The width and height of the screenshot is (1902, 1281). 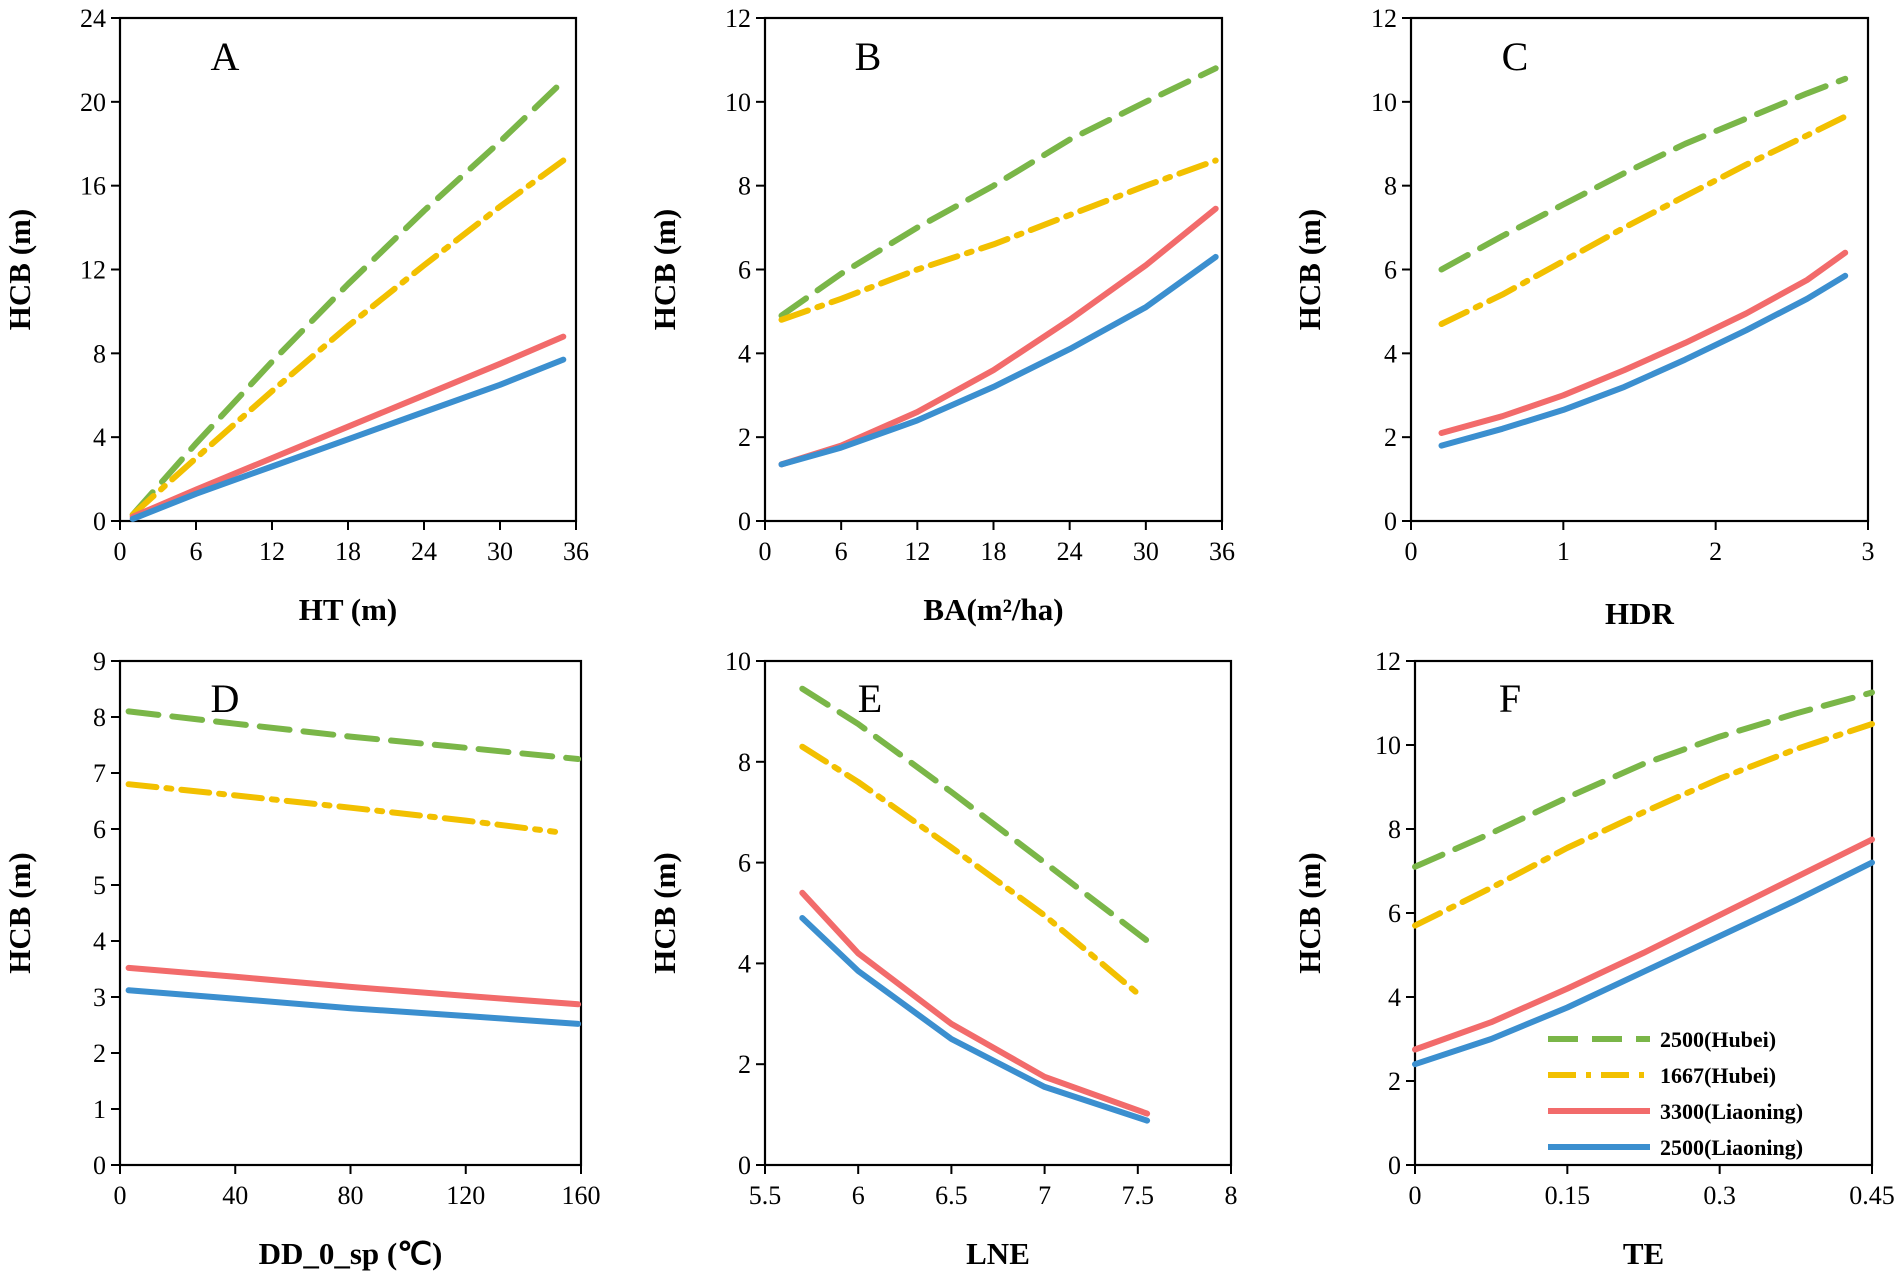 I want to click on x-axis-title: TE, so click(x=1643, y=1253).